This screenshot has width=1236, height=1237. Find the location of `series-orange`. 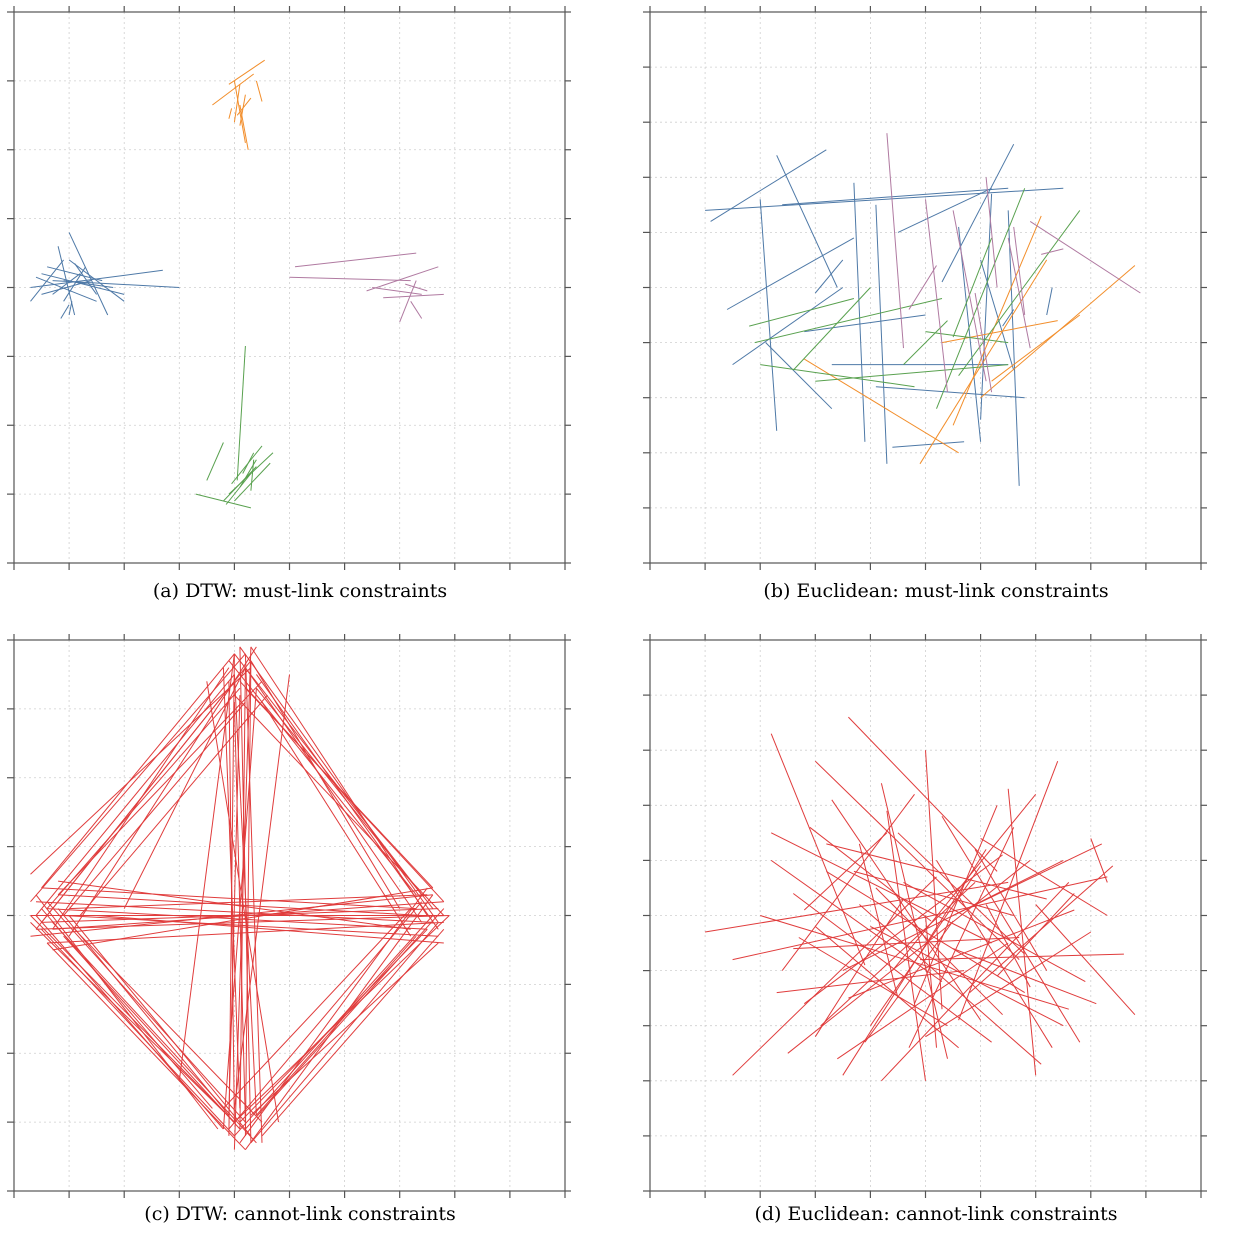

series-orange is located at coordinates (970, 340).